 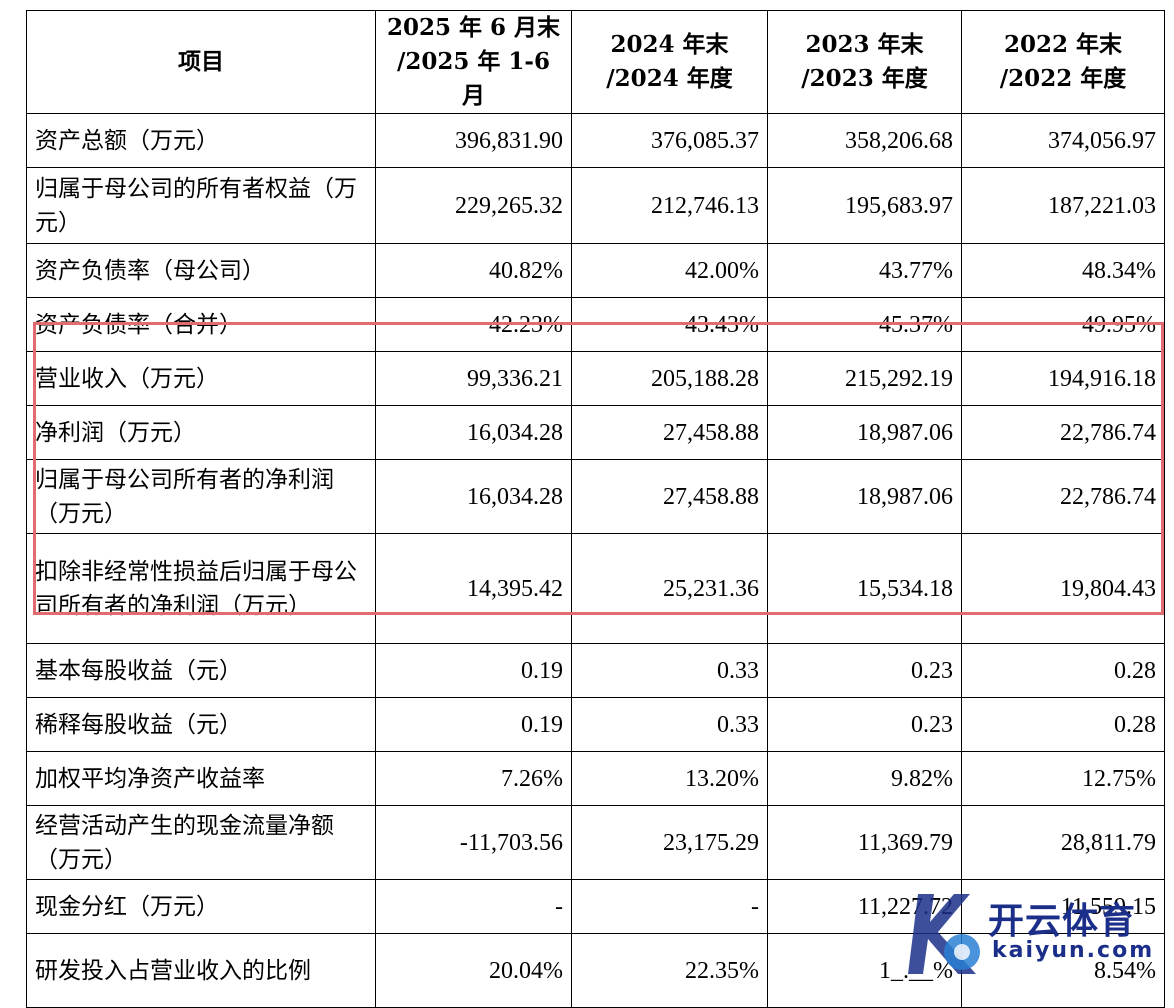 I want to click on row-label: 资产负债率（合并）, so click(x=201, y=324).